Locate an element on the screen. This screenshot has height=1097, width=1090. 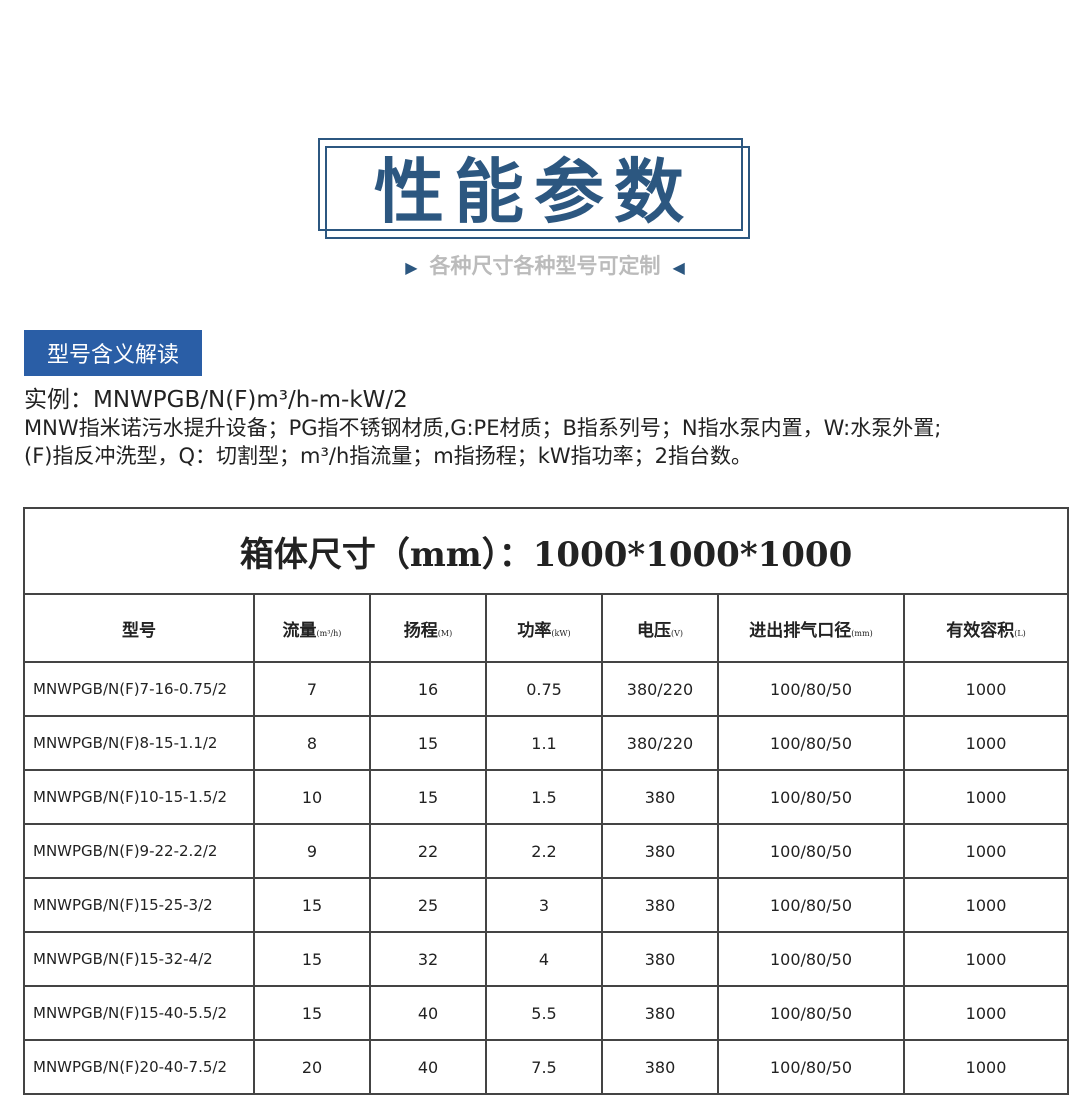
triangle-left-icon: ◀ is located at coordinates (678, 267).